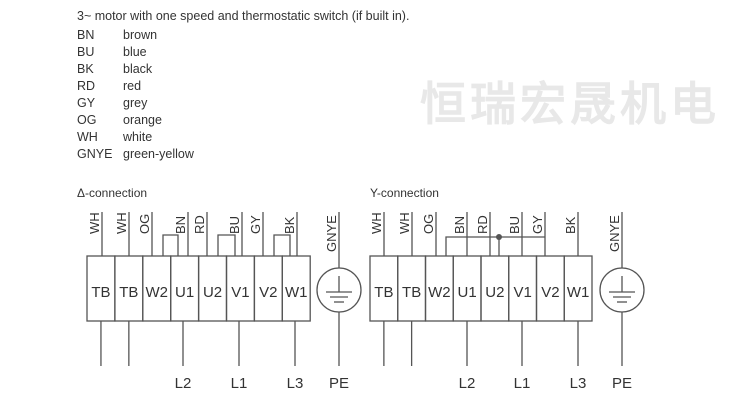 The width and height of the screenshot is (750, 400). Describe the element at coordinates (85, 69) in the screenshot. I see `legend-code: BK` at that location.